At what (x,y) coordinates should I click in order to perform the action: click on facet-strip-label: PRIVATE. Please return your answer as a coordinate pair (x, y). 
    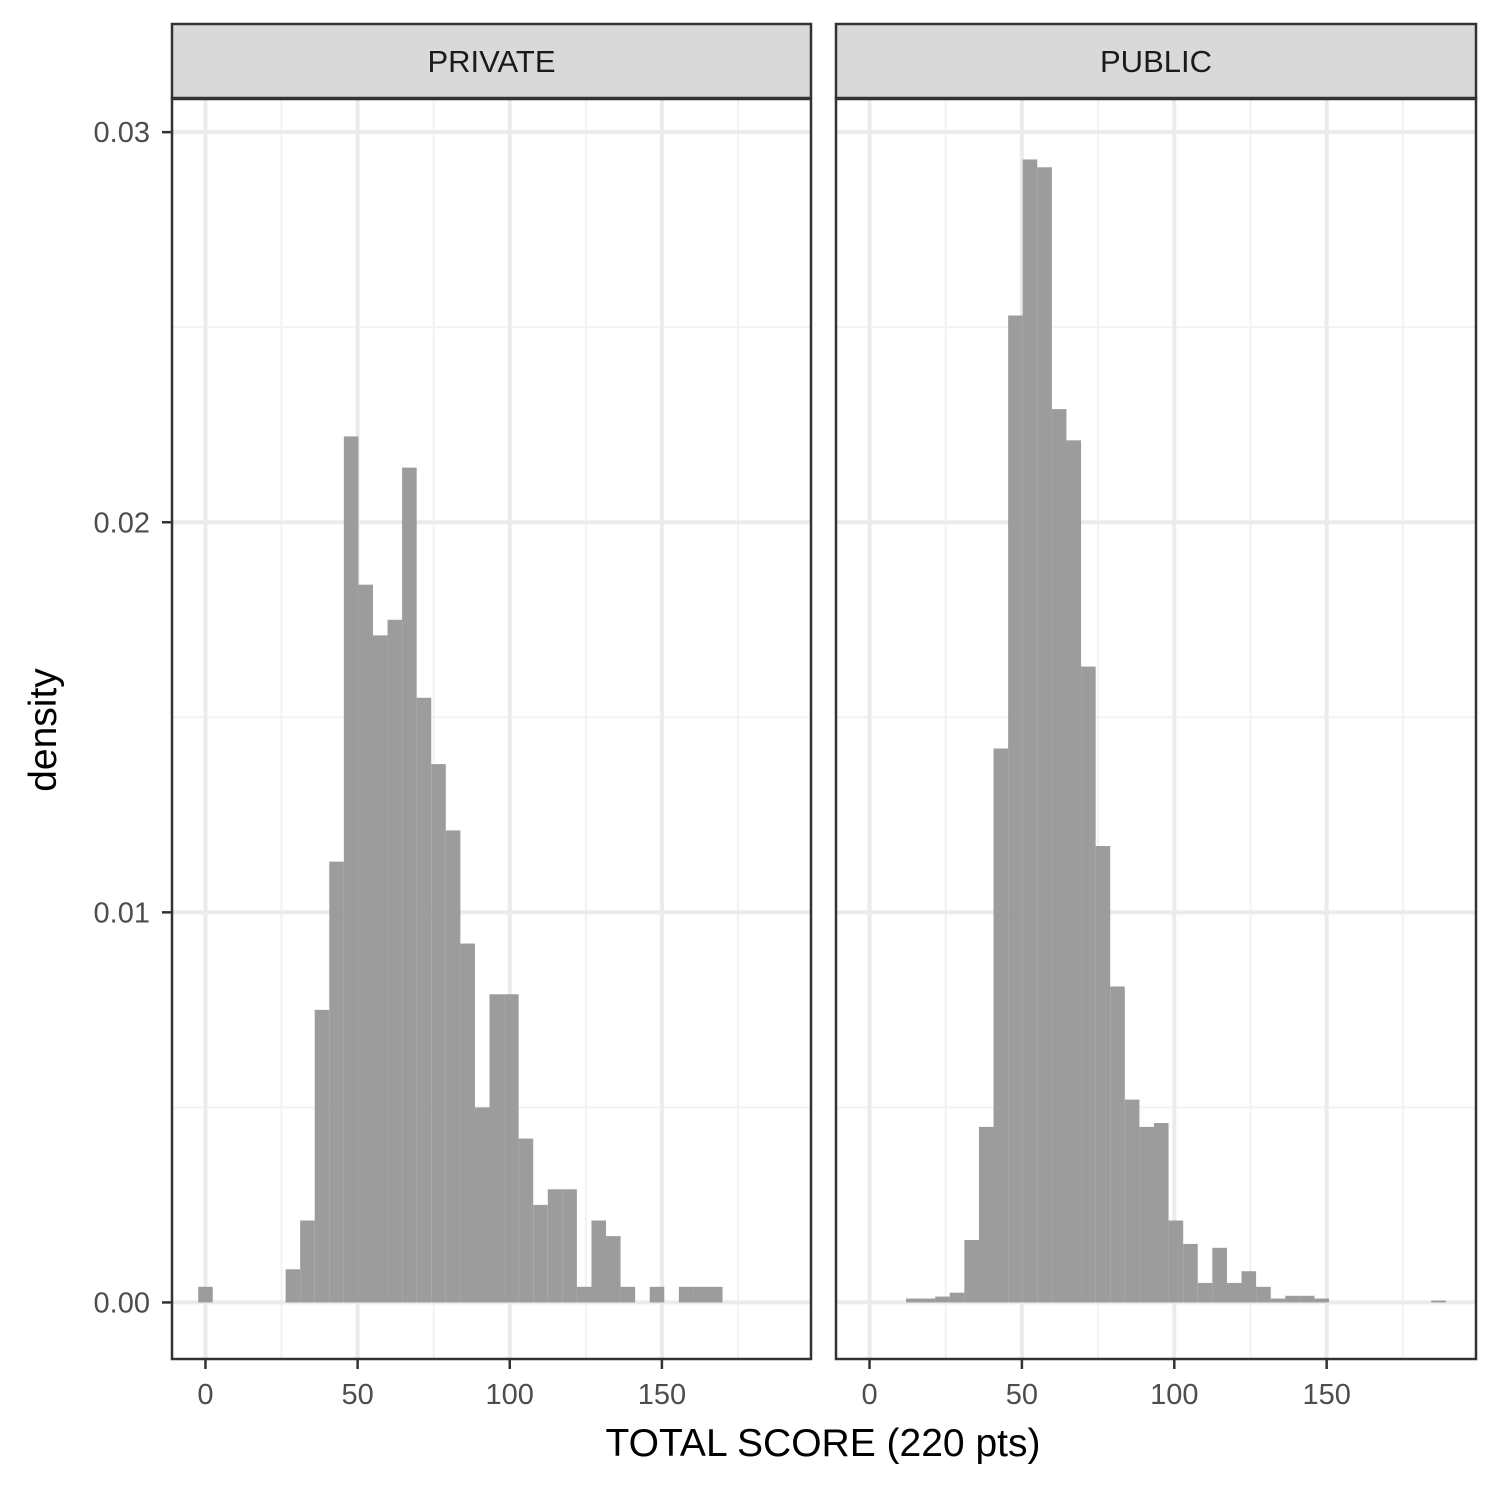
    Looking at the image, I should click on (491, 61).